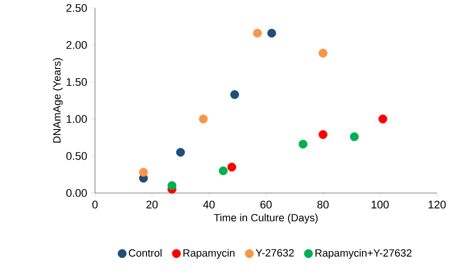  I want to click on y-tick-label: 1.00, so click(76, 119).